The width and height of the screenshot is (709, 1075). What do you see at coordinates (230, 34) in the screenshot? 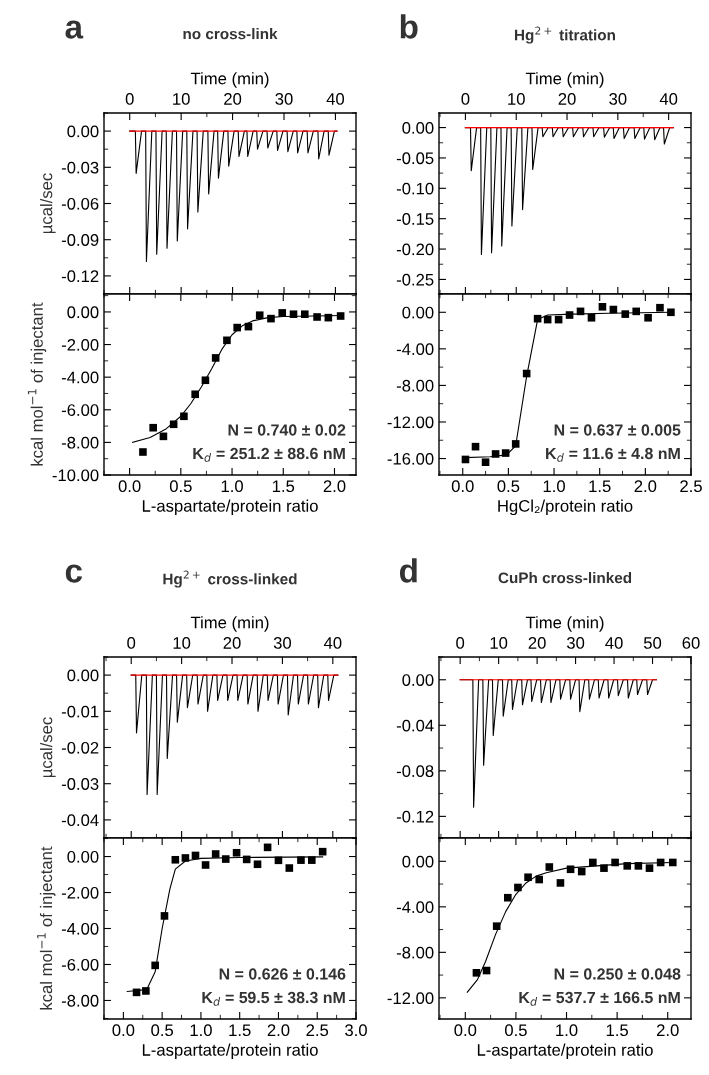
I see `chart-title: no cross-link` at bounding box center [230, 34].